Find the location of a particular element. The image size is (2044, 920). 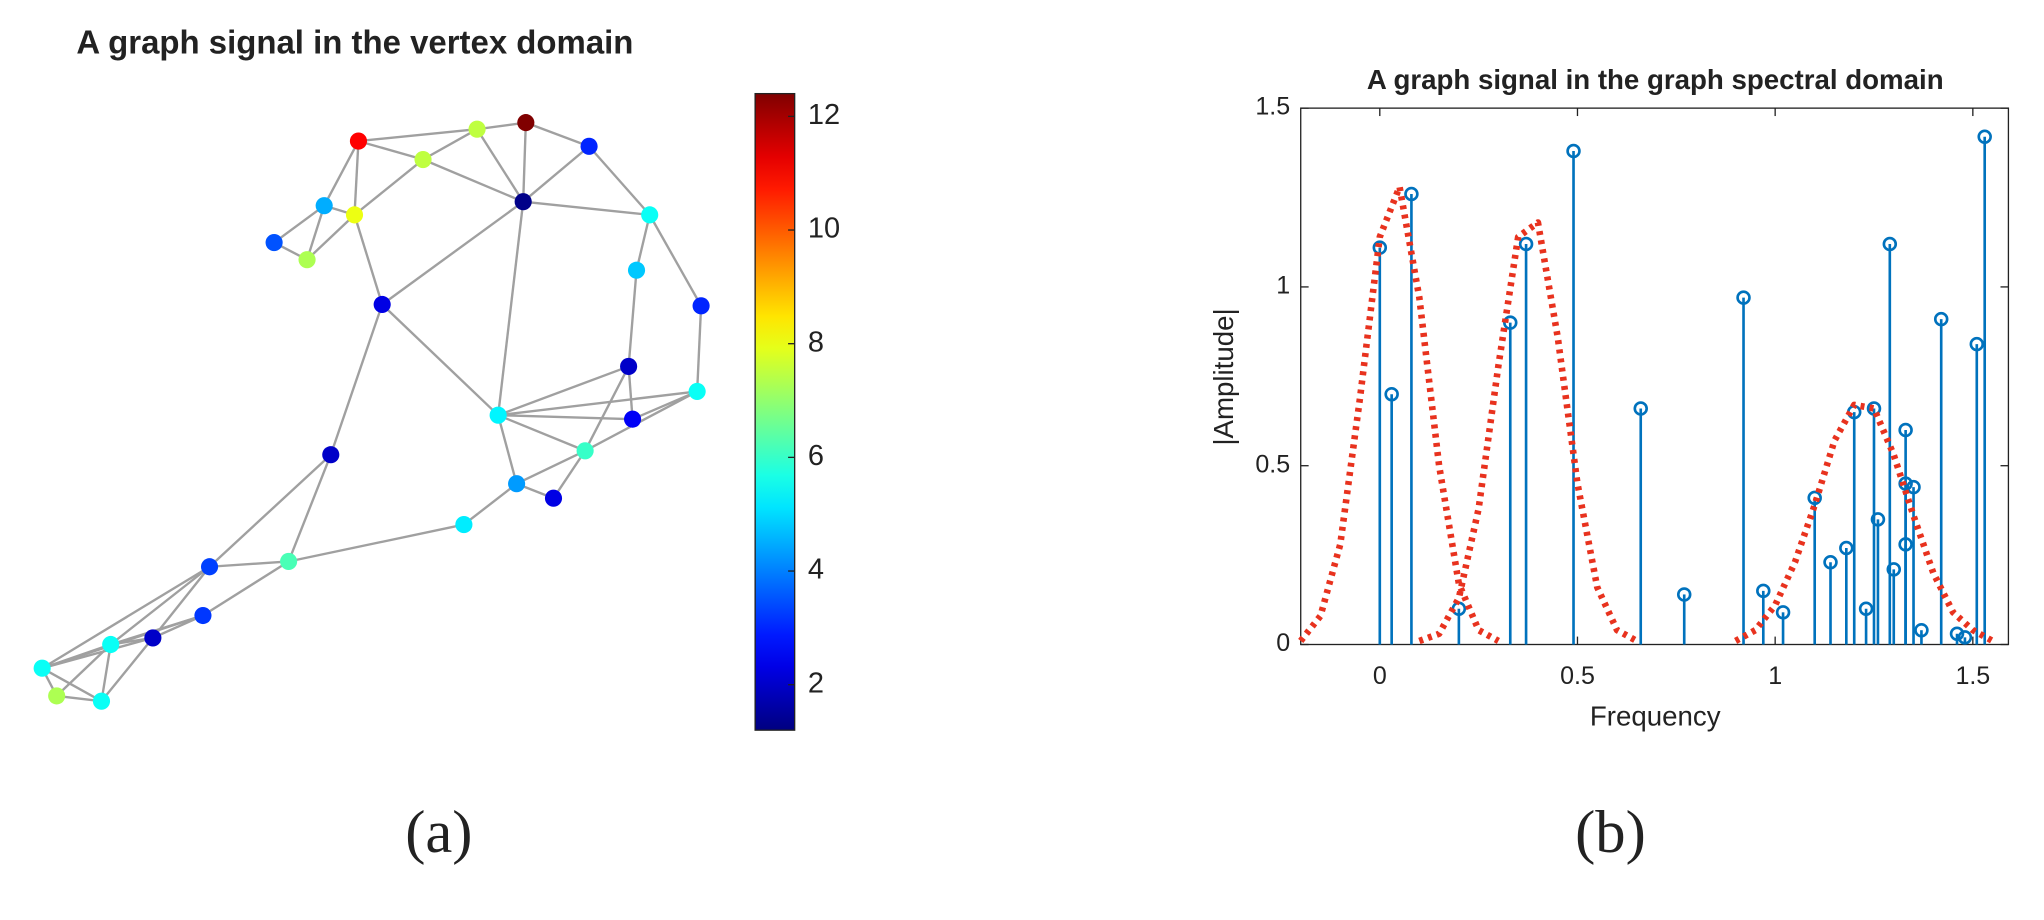

colorbar-tick-label: 4 is located at coordinates (816, 570).